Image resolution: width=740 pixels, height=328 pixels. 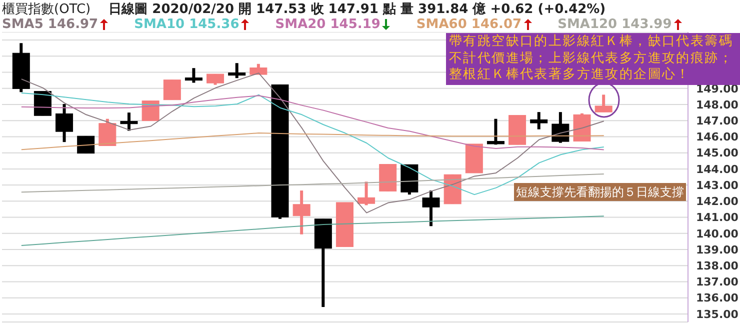 I want to click on text: SMA10 145.36, so click(x=187, y=24).